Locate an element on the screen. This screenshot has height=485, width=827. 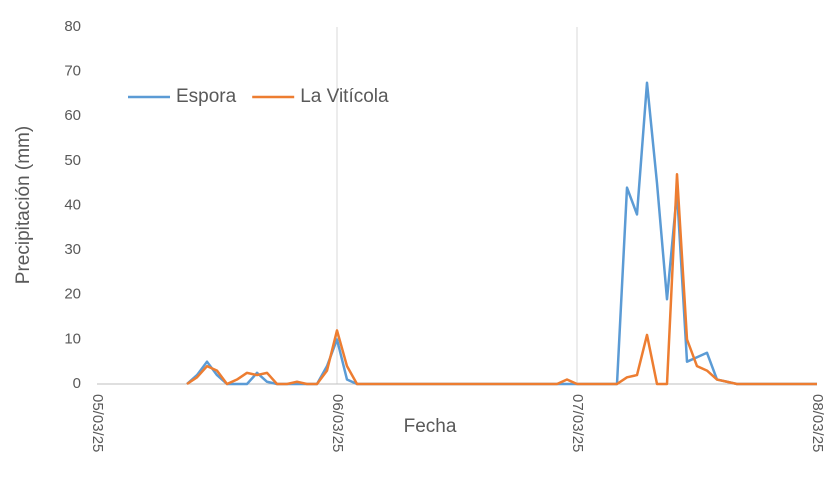
y-tick-label: 60 is located at coordinates (72, 115).